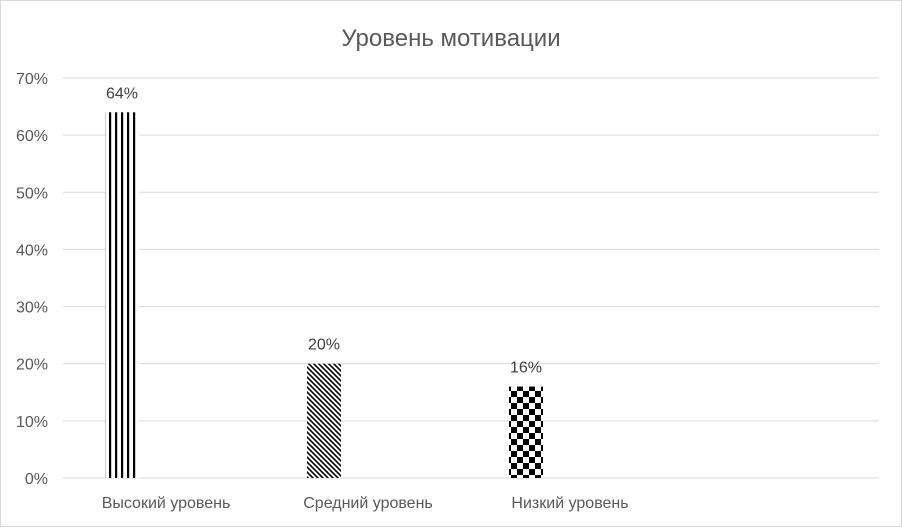  Describe the element at coordinates (32, 422) in the screenshot. I see `y-tick-label: 10%` at that location.